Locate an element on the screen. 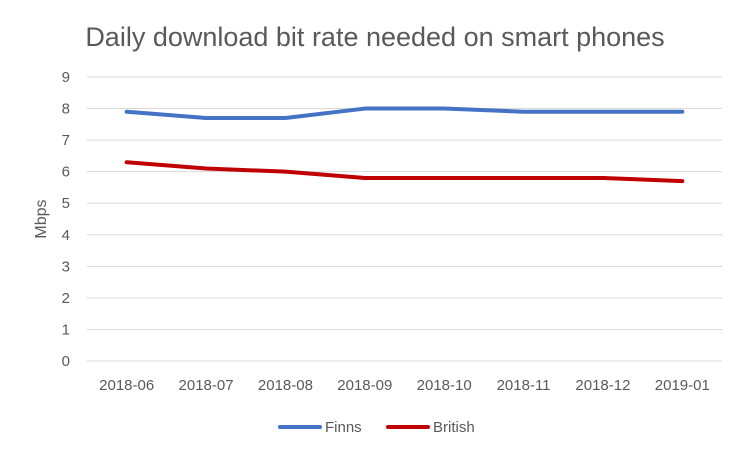 The height and width of the screenshot is (461, 750). y-tick-label: 7 is located at coordinates (66, 140).